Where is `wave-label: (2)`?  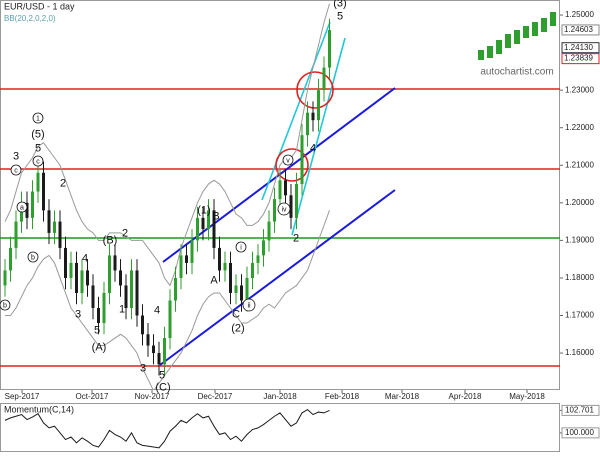 wave-label: (2) is located at coordinates (237, 328).